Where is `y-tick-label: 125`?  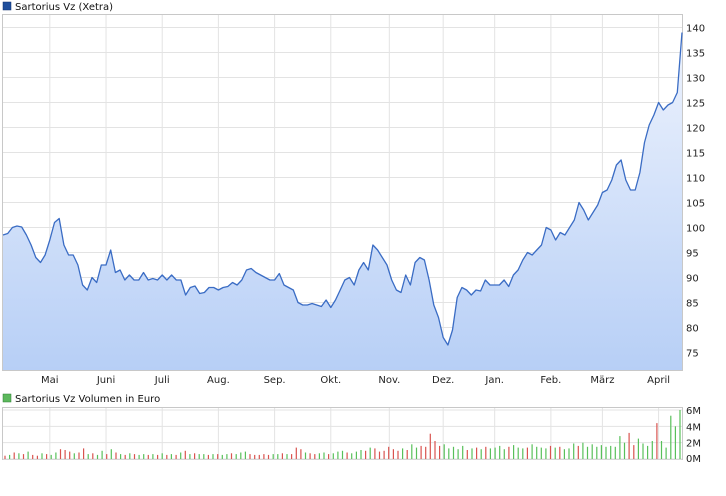
y-tick-label: 125 is located at coordinates (695, 104).